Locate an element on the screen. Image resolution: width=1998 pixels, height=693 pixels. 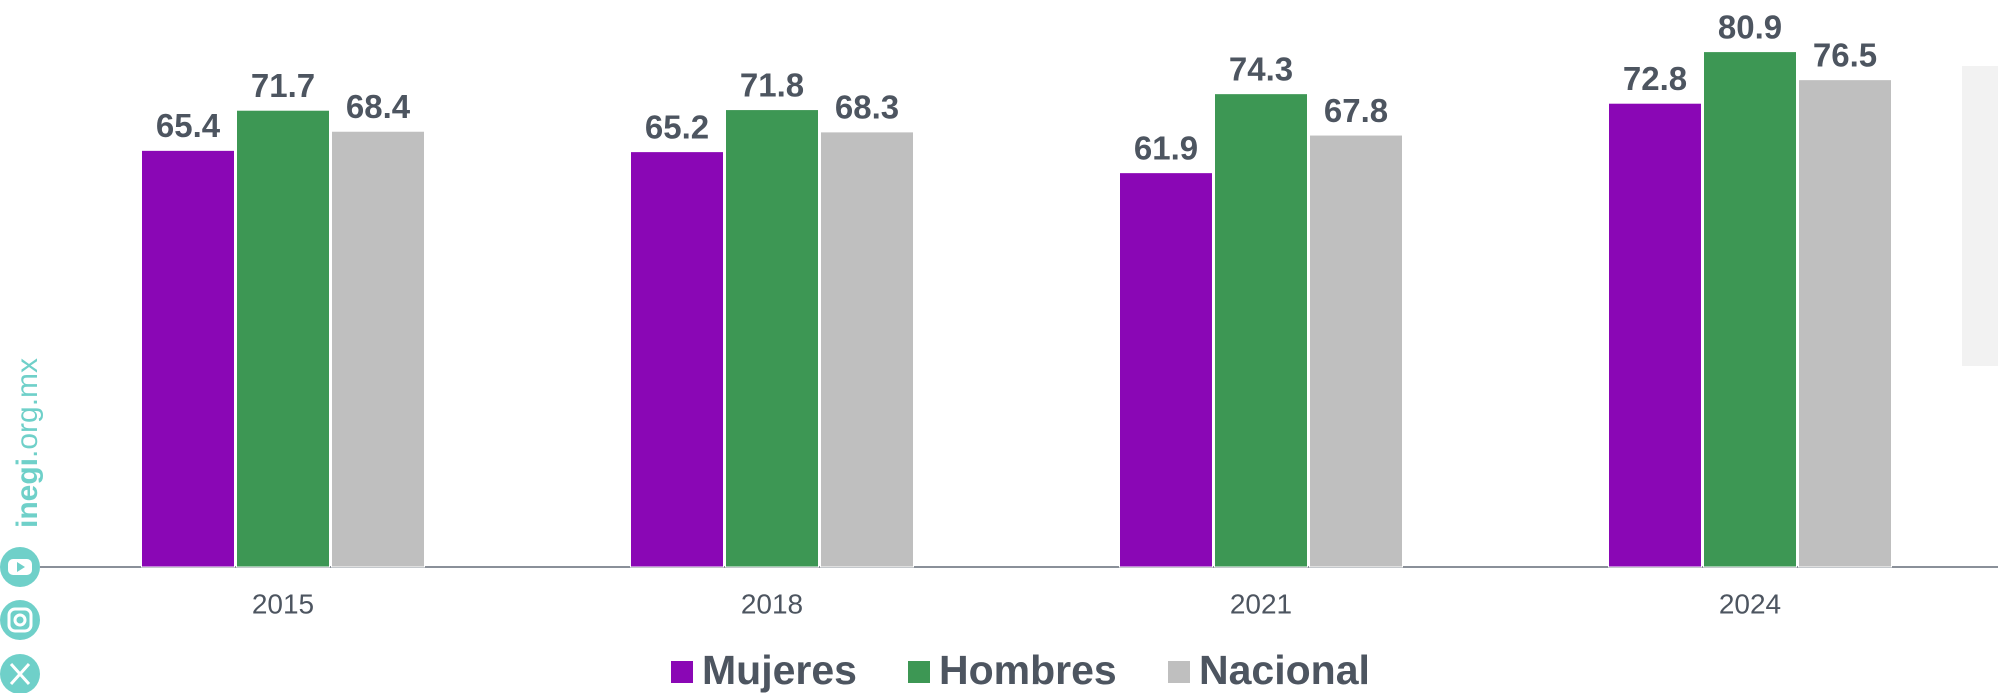
instagram-icon is located at coordinates (20, 620).